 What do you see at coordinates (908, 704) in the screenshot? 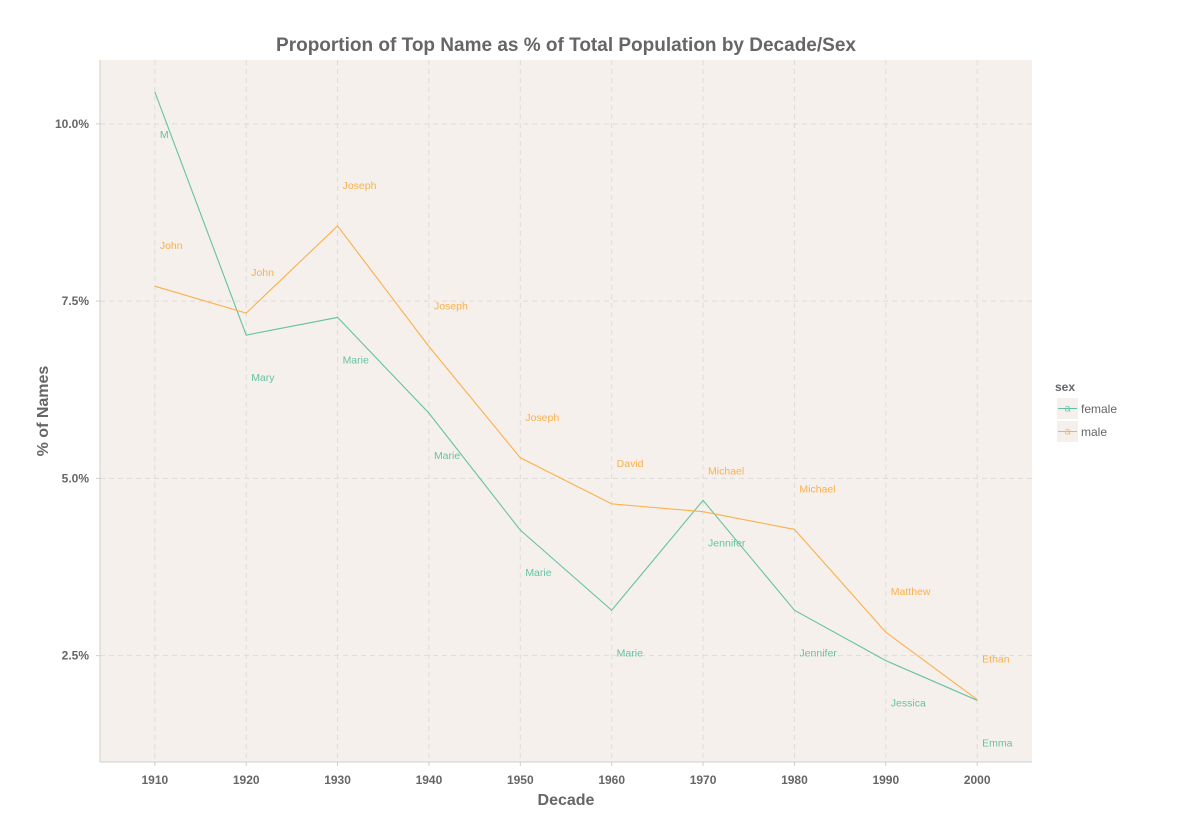
I see `point-label-female: Jessica` at bounding box center [908, 704].